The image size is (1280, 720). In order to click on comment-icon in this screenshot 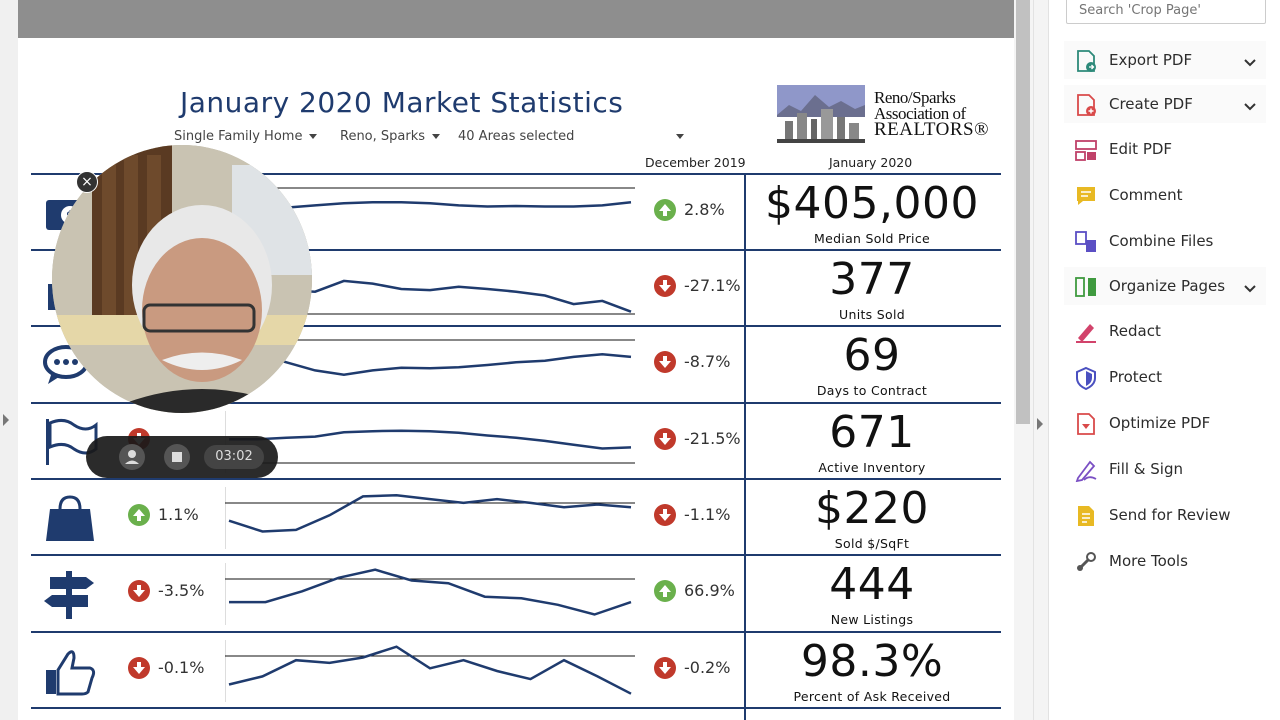, I will do `click(1086, 196)`.